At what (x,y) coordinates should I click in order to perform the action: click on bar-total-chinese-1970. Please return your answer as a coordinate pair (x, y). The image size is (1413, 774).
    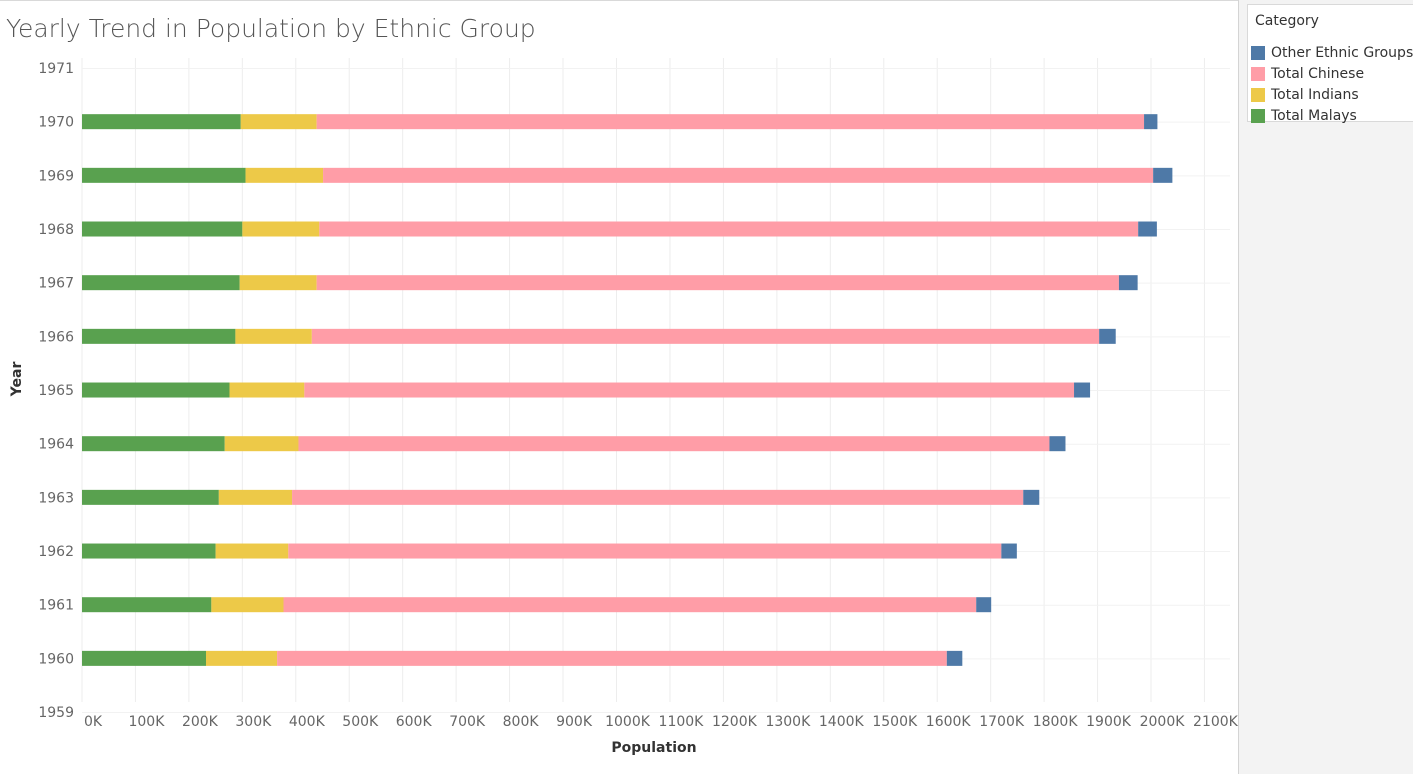
    Looking at the image, I should click on (730, 122).